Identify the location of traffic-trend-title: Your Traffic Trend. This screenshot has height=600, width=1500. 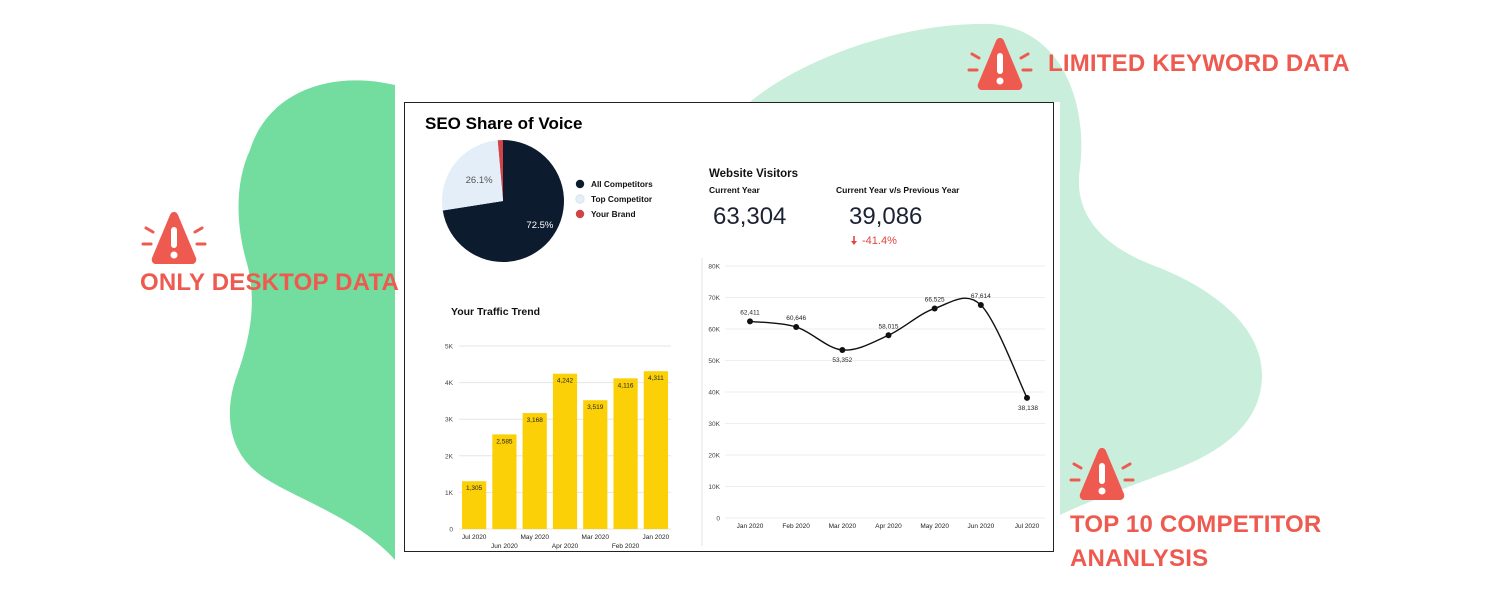
(495, 312).